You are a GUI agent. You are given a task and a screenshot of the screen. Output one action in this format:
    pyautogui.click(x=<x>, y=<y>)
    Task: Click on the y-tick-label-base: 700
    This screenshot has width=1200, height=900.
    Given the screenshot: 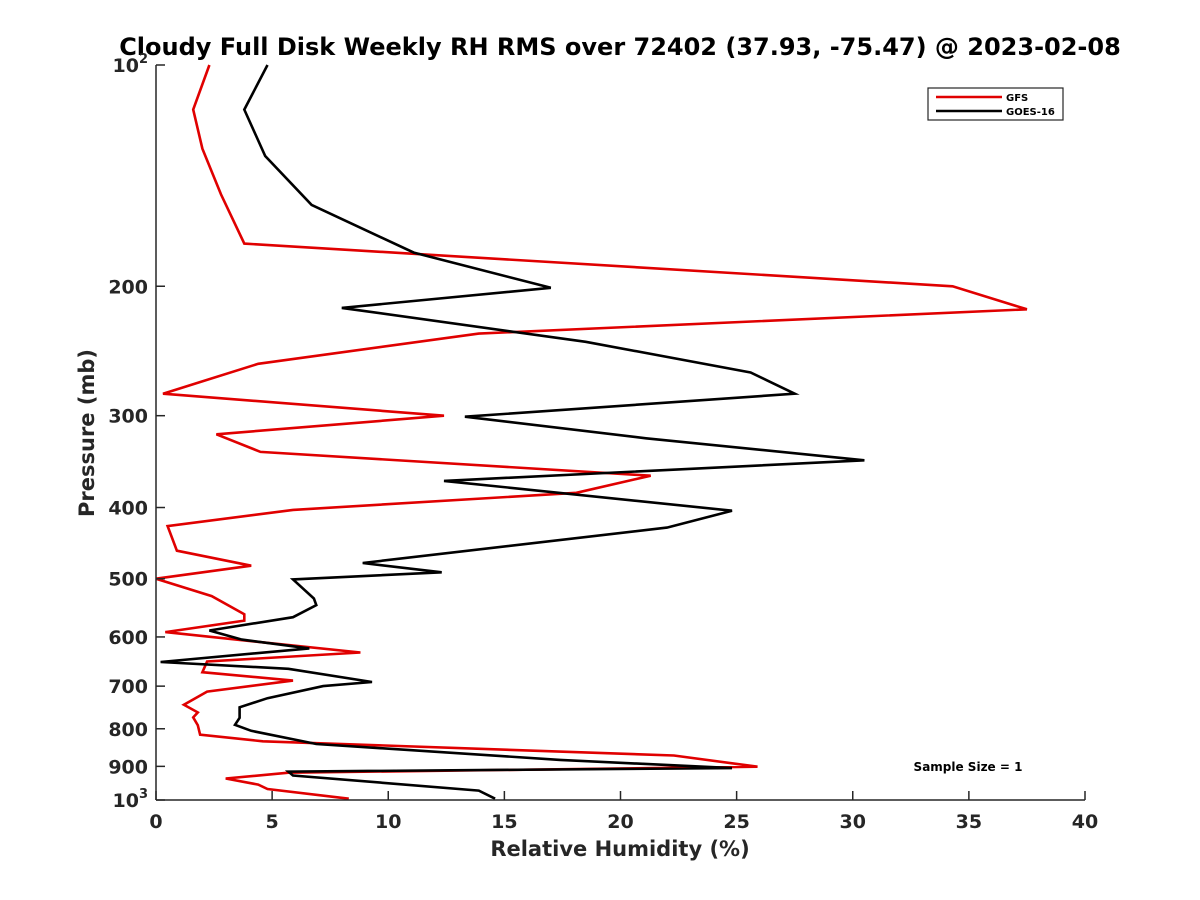 What is the action you would take?
    pyautogui.click(x=128, y=687)
    